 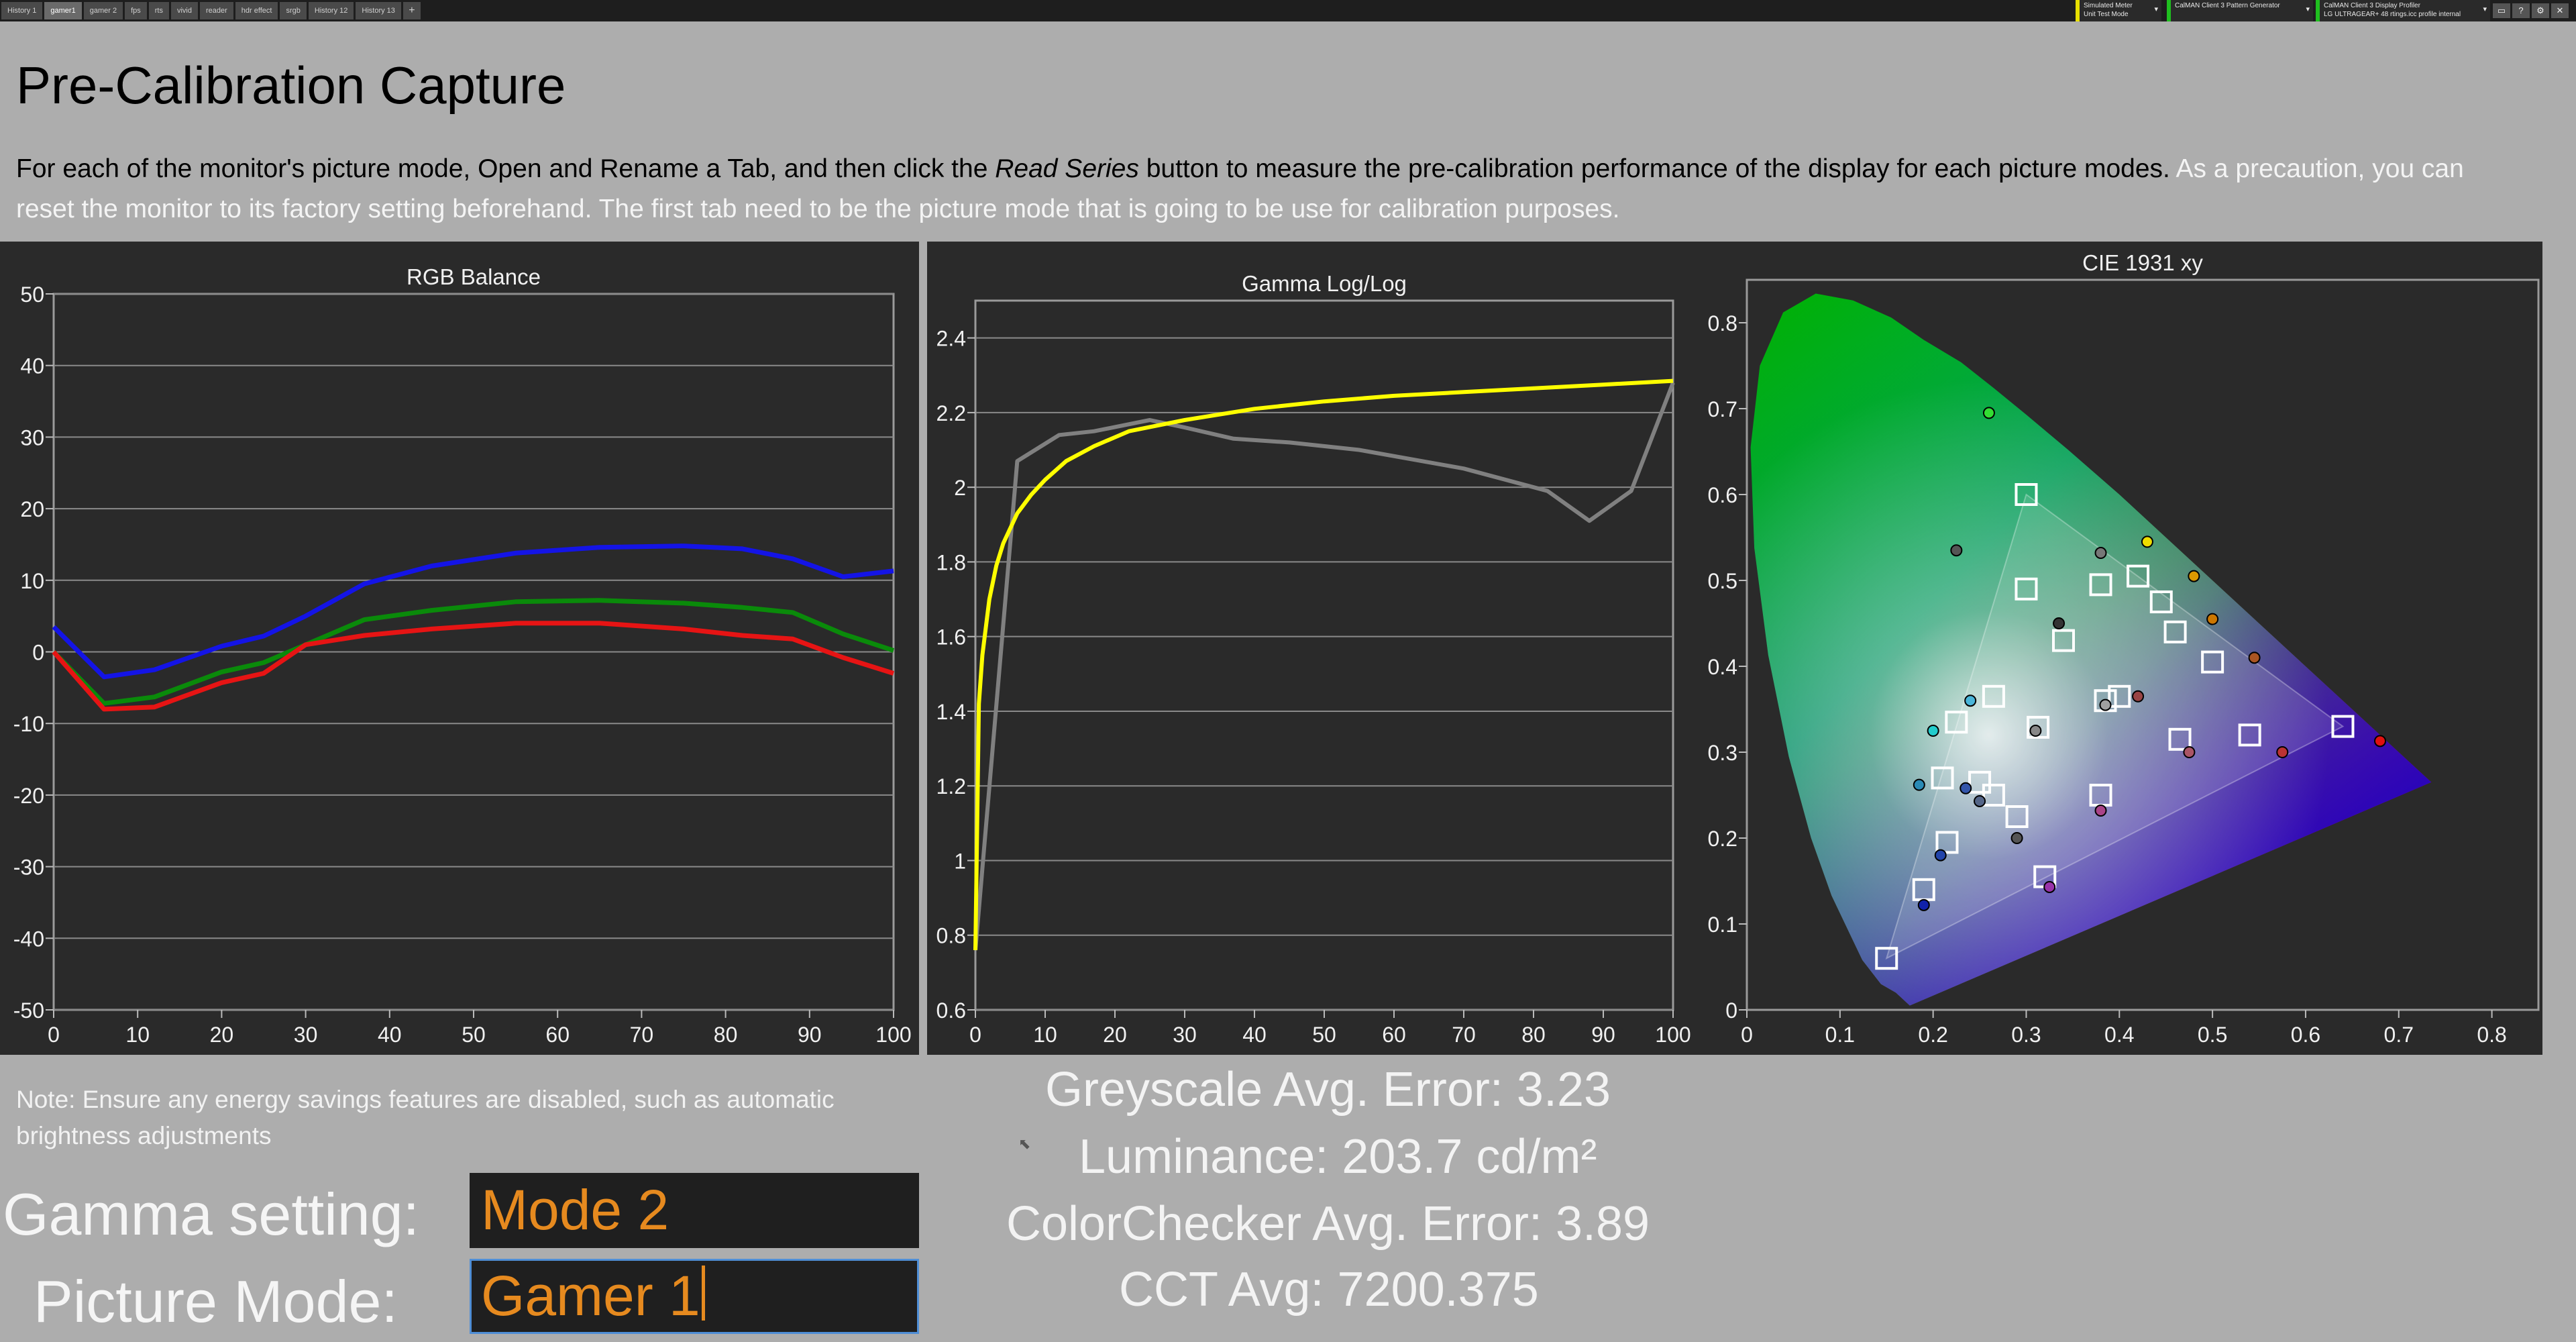 I want to click on tick-label-x: 0.5, so click(x=2212, y=1035).